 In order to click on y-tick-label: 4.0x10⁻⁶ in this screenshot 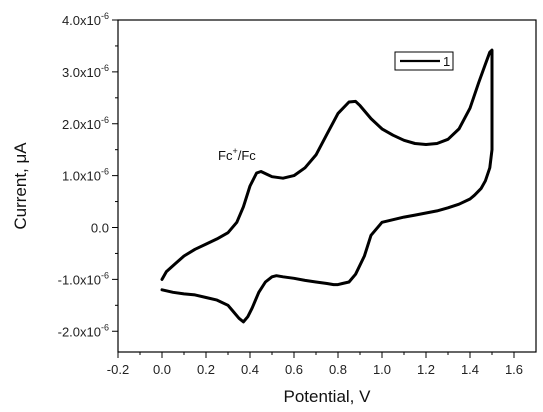, I will do `click(85, 19)`.